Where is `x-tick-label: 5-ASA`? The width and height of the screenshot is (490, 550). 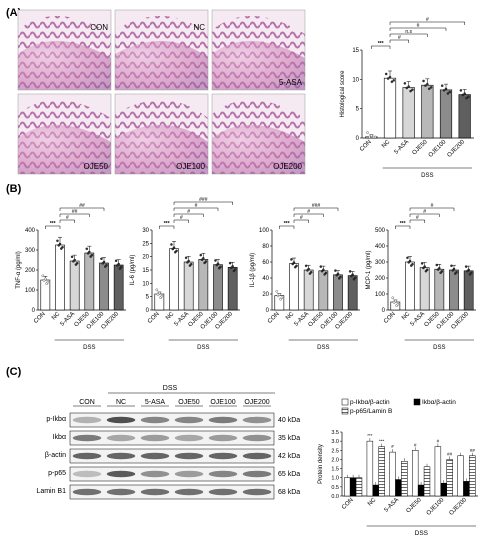
x-tick-label: 5-ASA is located at coordinates (402, 147).